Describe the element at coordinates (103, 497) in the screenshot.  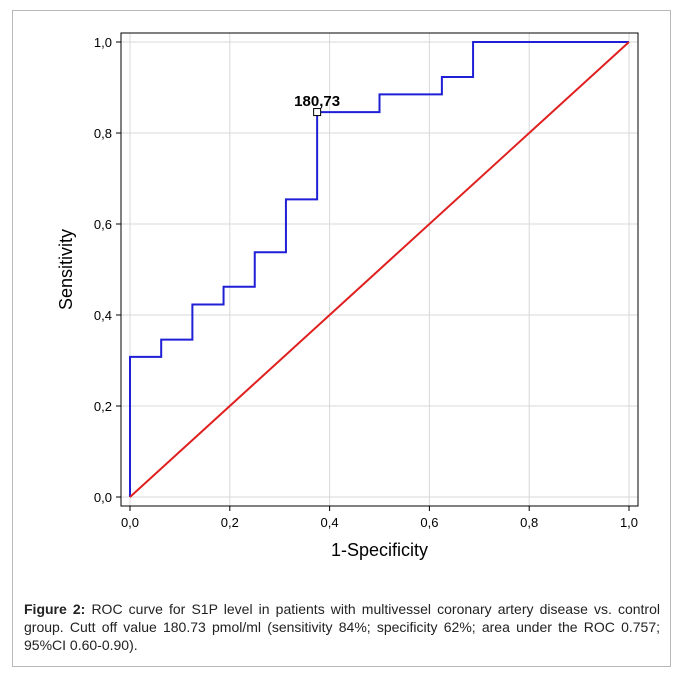
I see `y-tick-label: 0,0` at that location.